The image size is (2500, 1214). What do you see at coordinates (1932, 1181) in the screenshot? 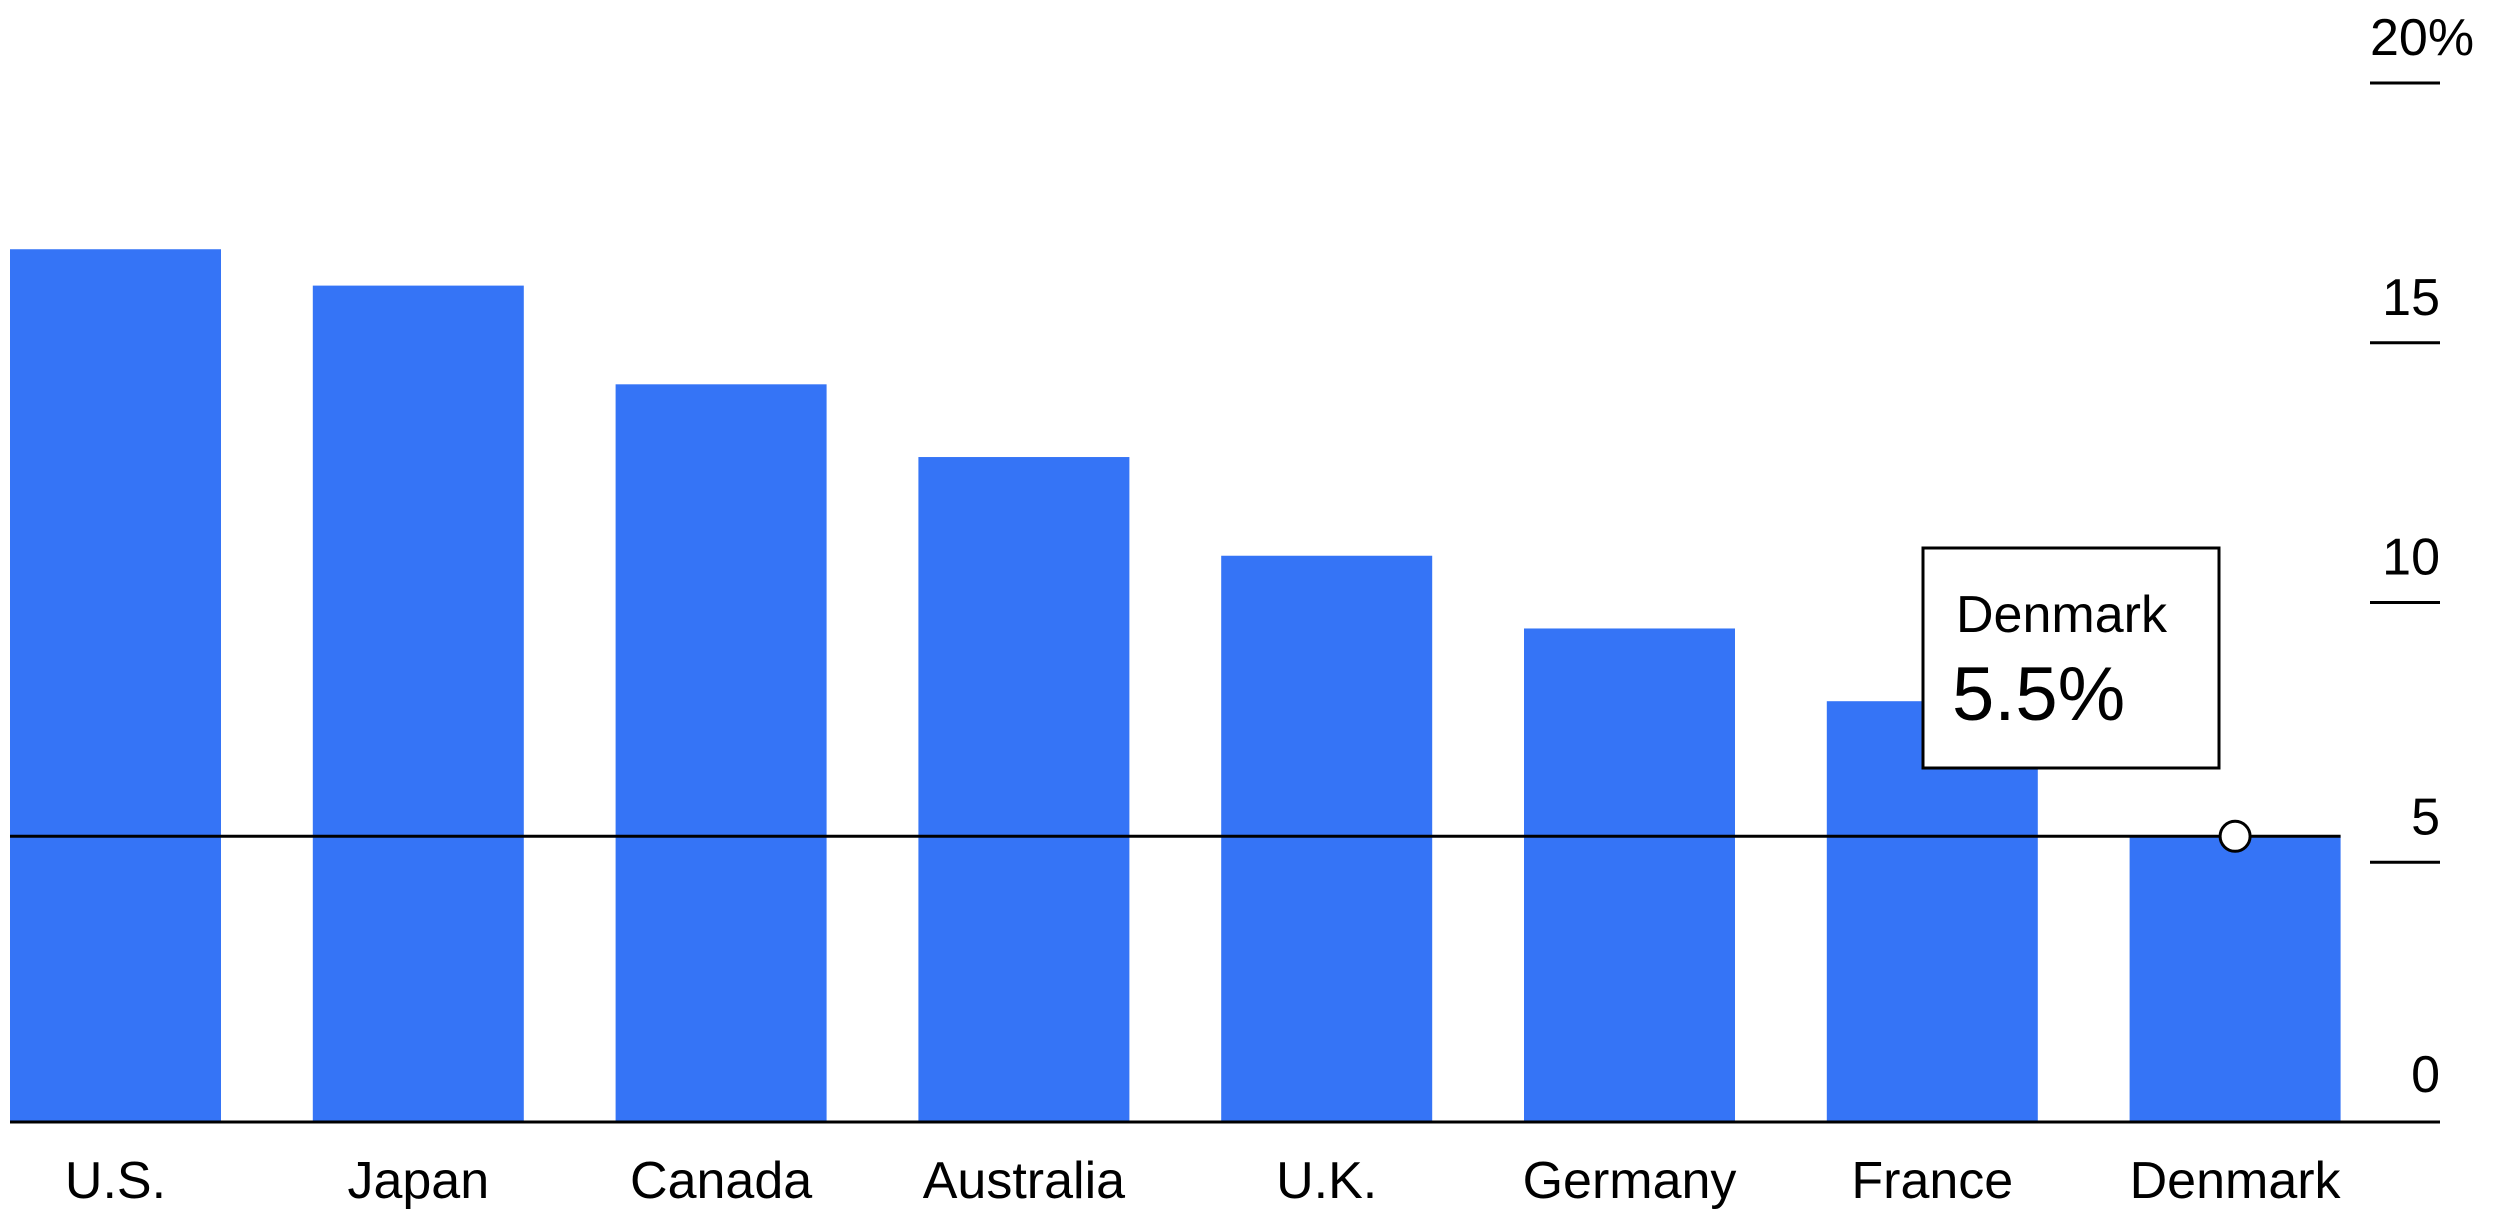
I see `x-tick-label: France` at bounding box center [1932, 1181].